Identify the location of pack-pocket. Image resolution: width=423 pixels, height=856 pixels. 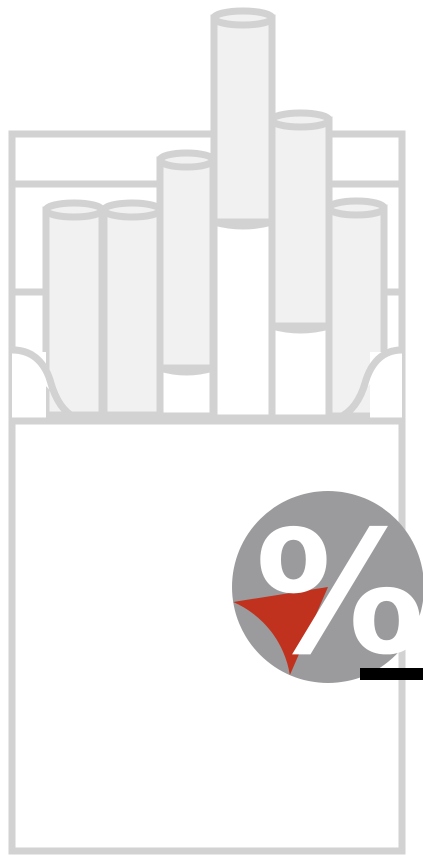
(207, 384).